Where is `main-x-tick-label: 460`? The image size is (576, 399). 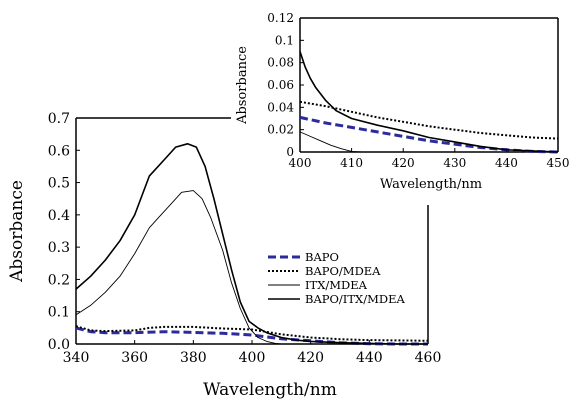
main-x-tick-label: 460 is located at coordinates (428, 358).